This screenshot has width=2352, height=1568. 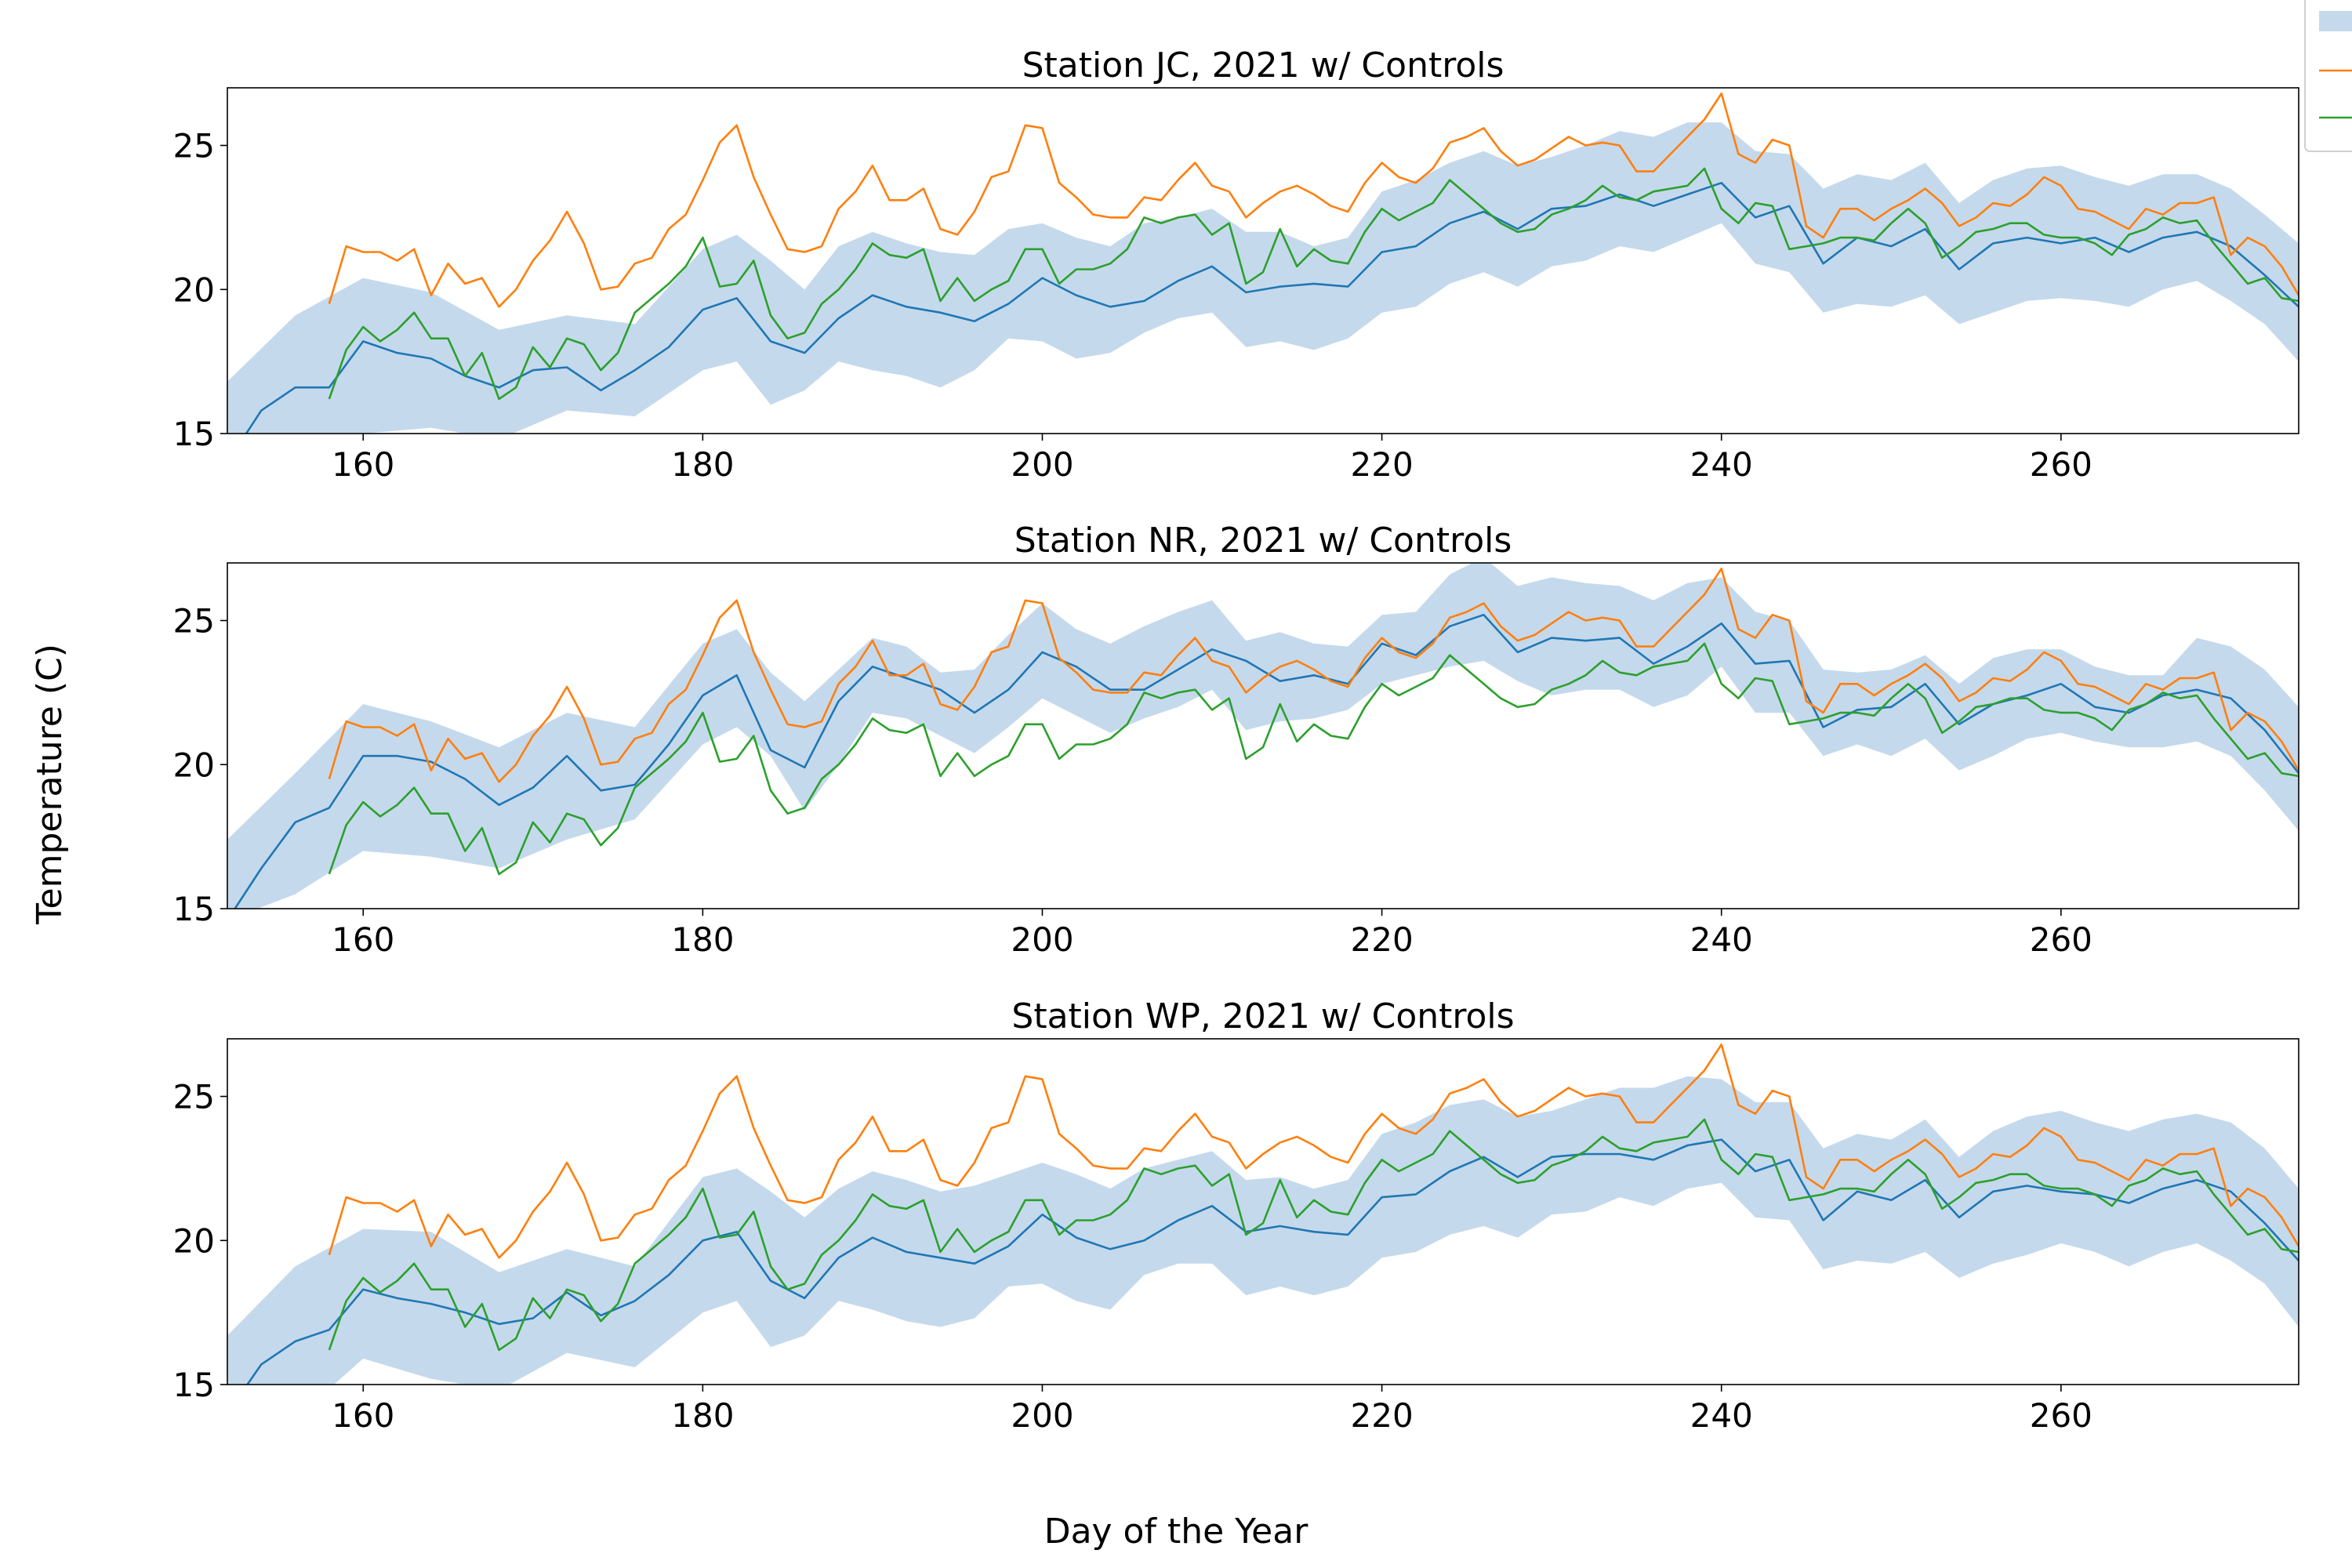 I want to click on panel-title: Station WP, 2021 w/ Controls, so click(x=1262, y=1016).